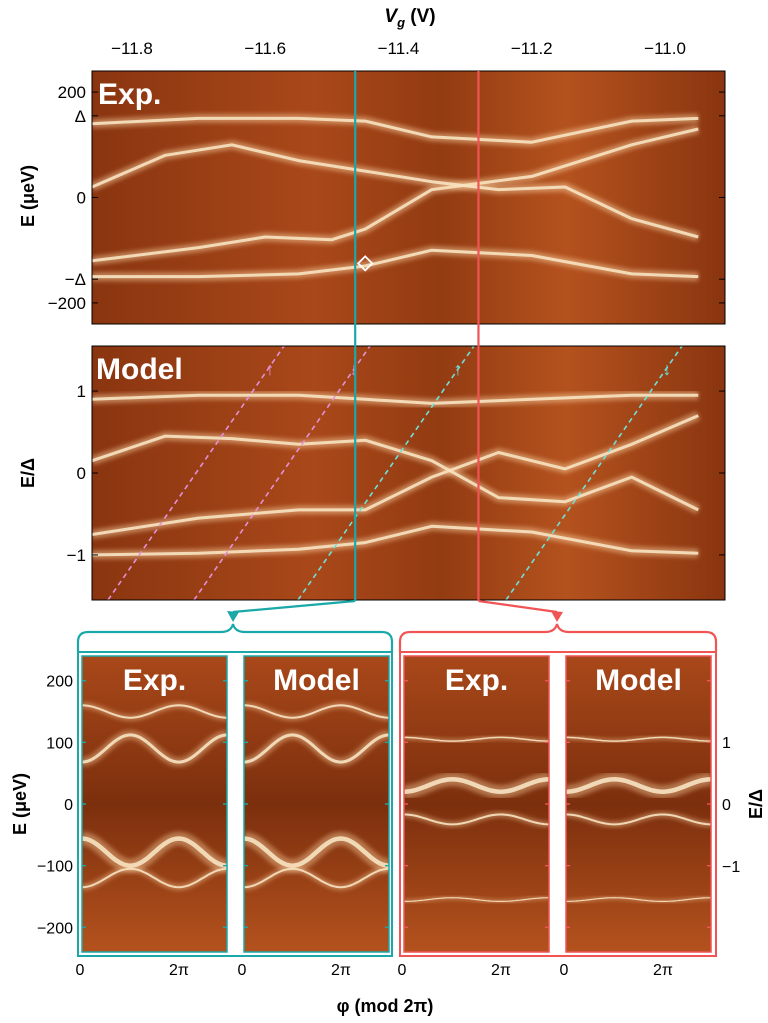 The image size is (768, 1023). I want to click on bottom-right-y-ticks: 1 0 −1, so click(731, 805).